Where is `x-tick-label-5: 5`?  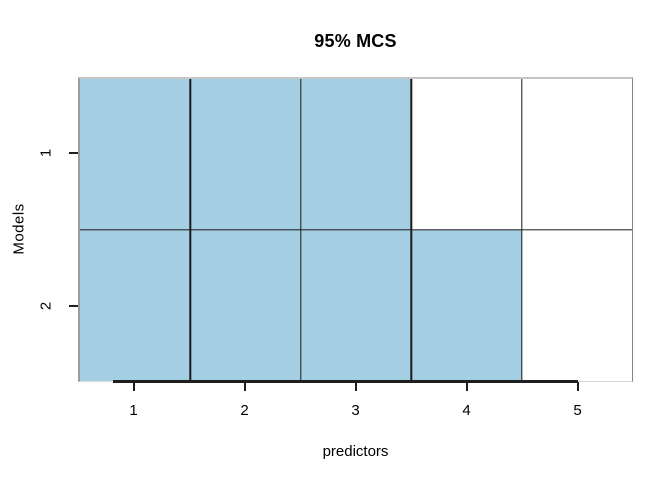
x-tick-label-5: 5 is located at coordinates (577, 410).